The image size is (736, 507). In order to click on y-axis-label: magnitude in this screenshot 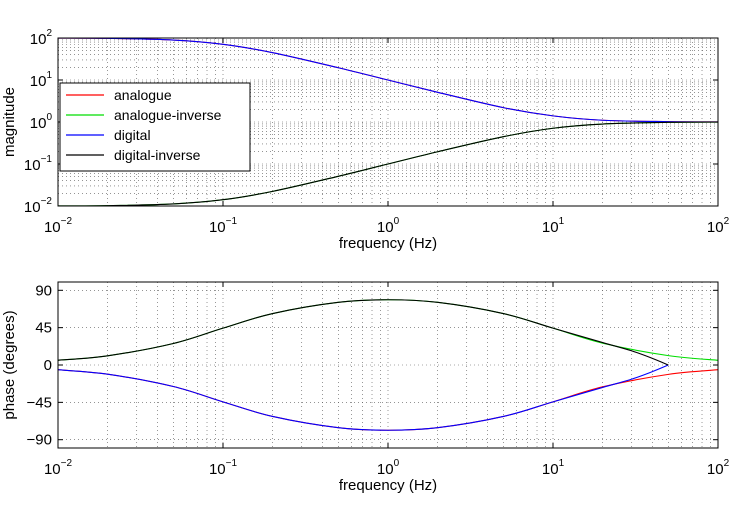, I will do `click(9, 122)`.